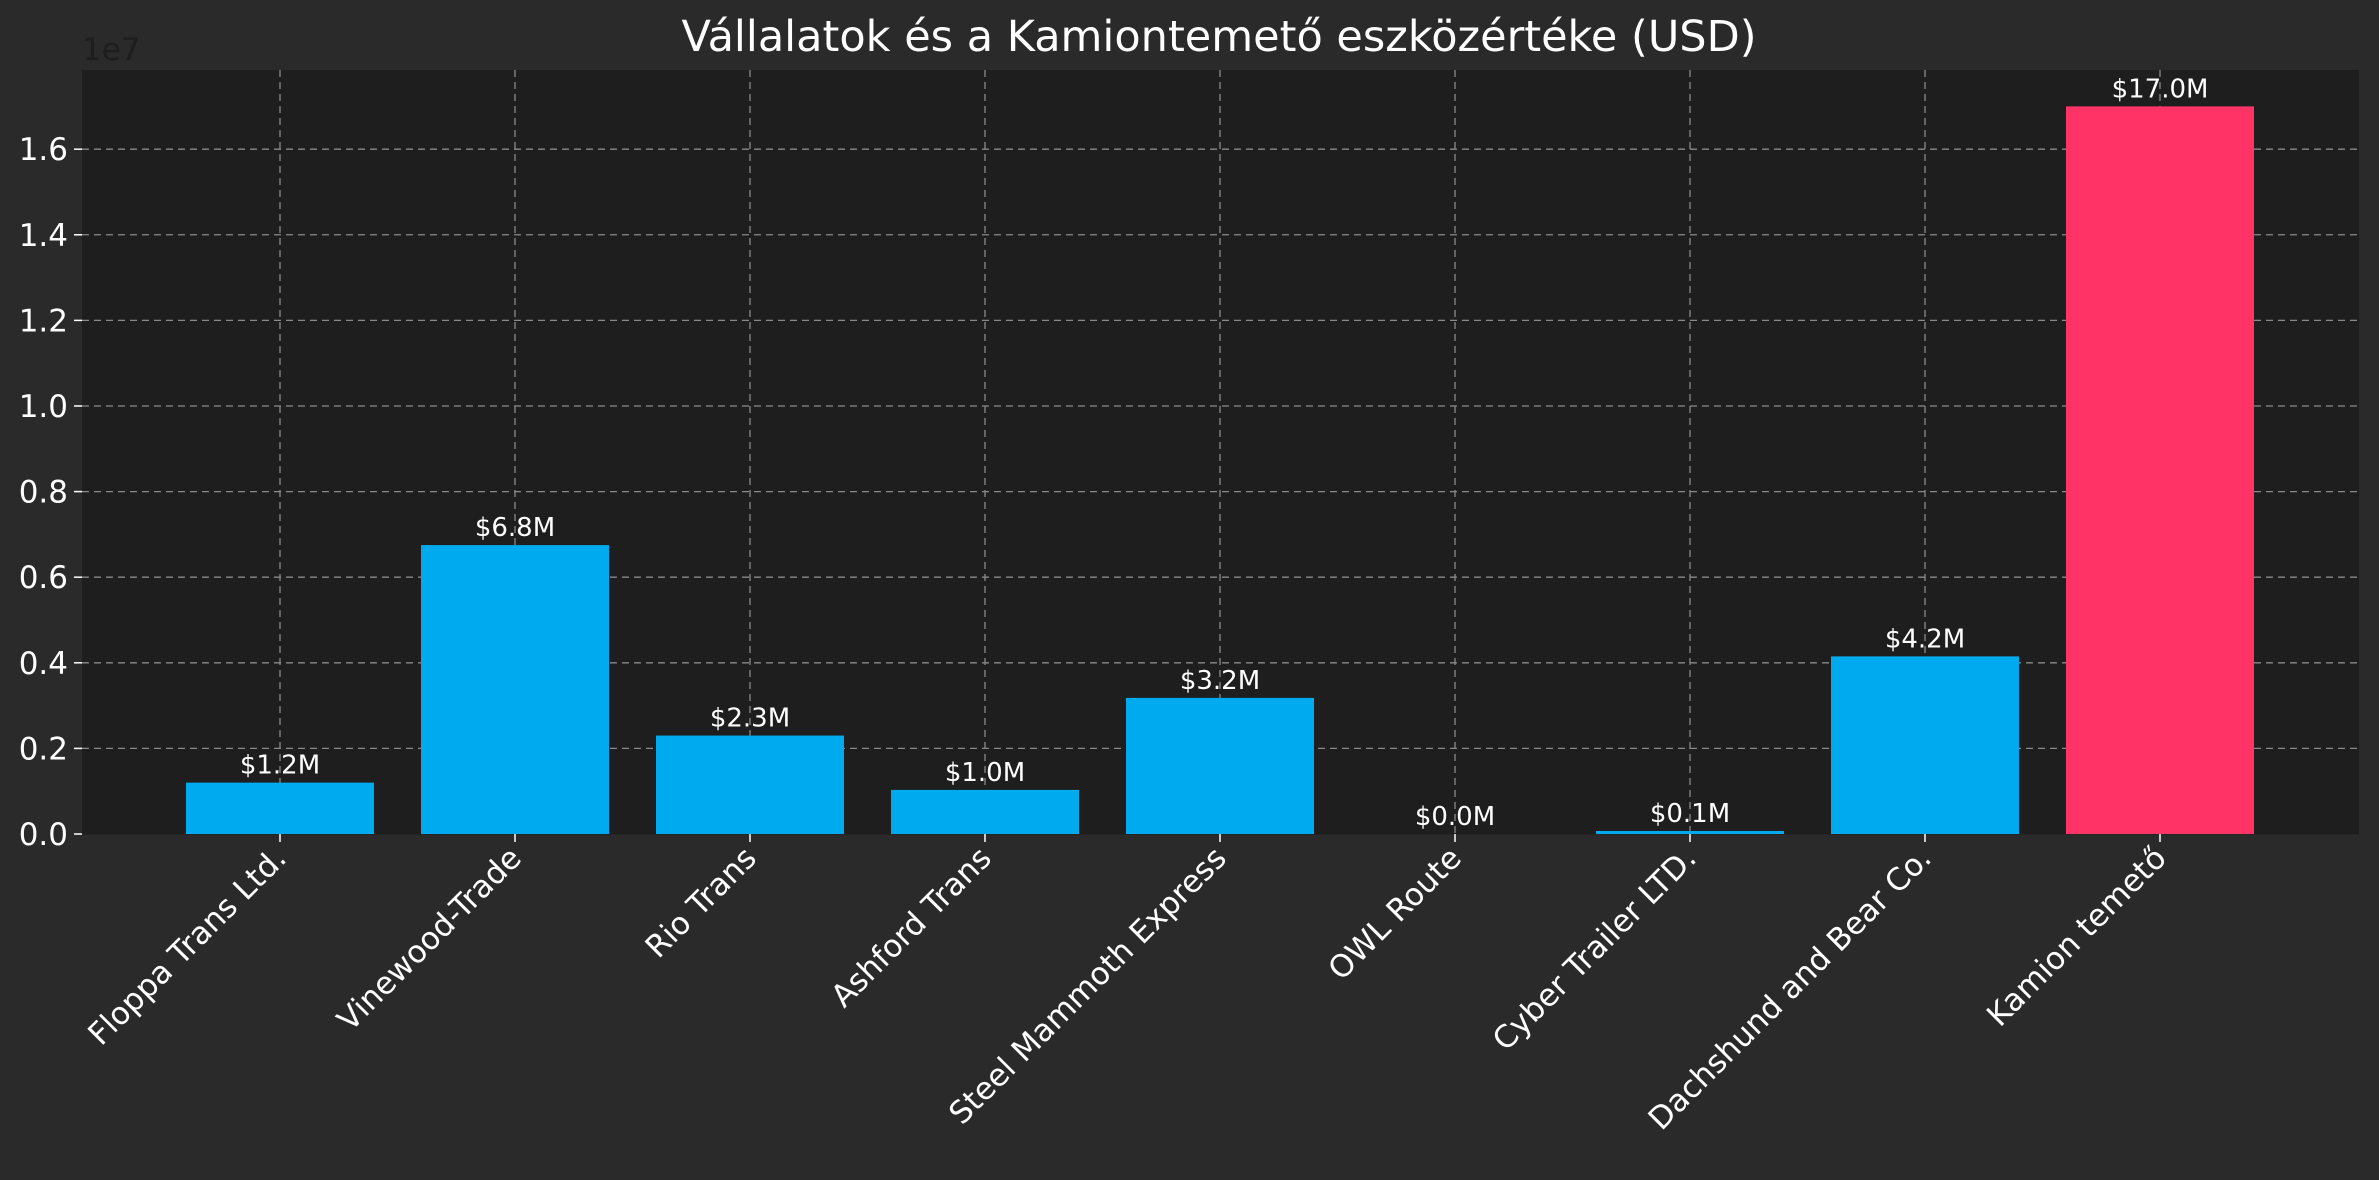 Image resolution: width=2379 pixels, height=1180 pixels. What do you see at coordinates (701, 902) in the screenshot?
I see `x-tick-label: Rio Trans` at bounding box center [701, 902].